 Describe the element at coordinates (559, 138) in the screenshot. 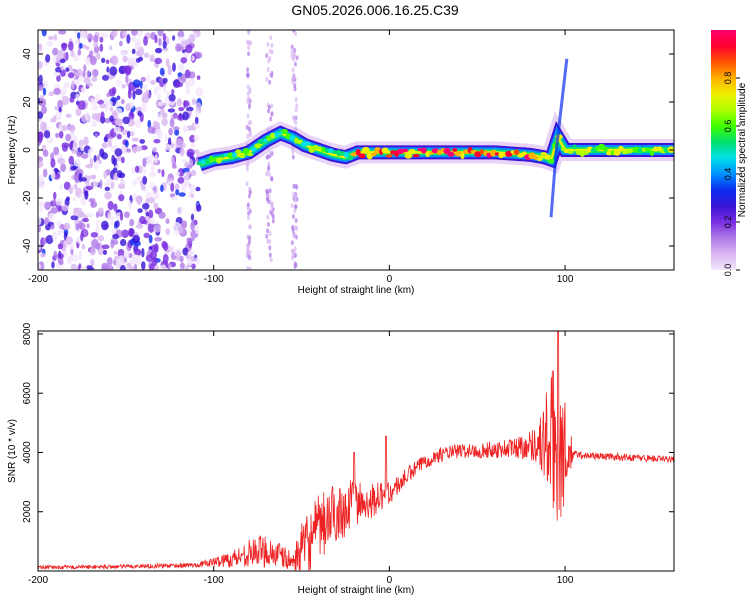

I see `transition-spike` at that location.